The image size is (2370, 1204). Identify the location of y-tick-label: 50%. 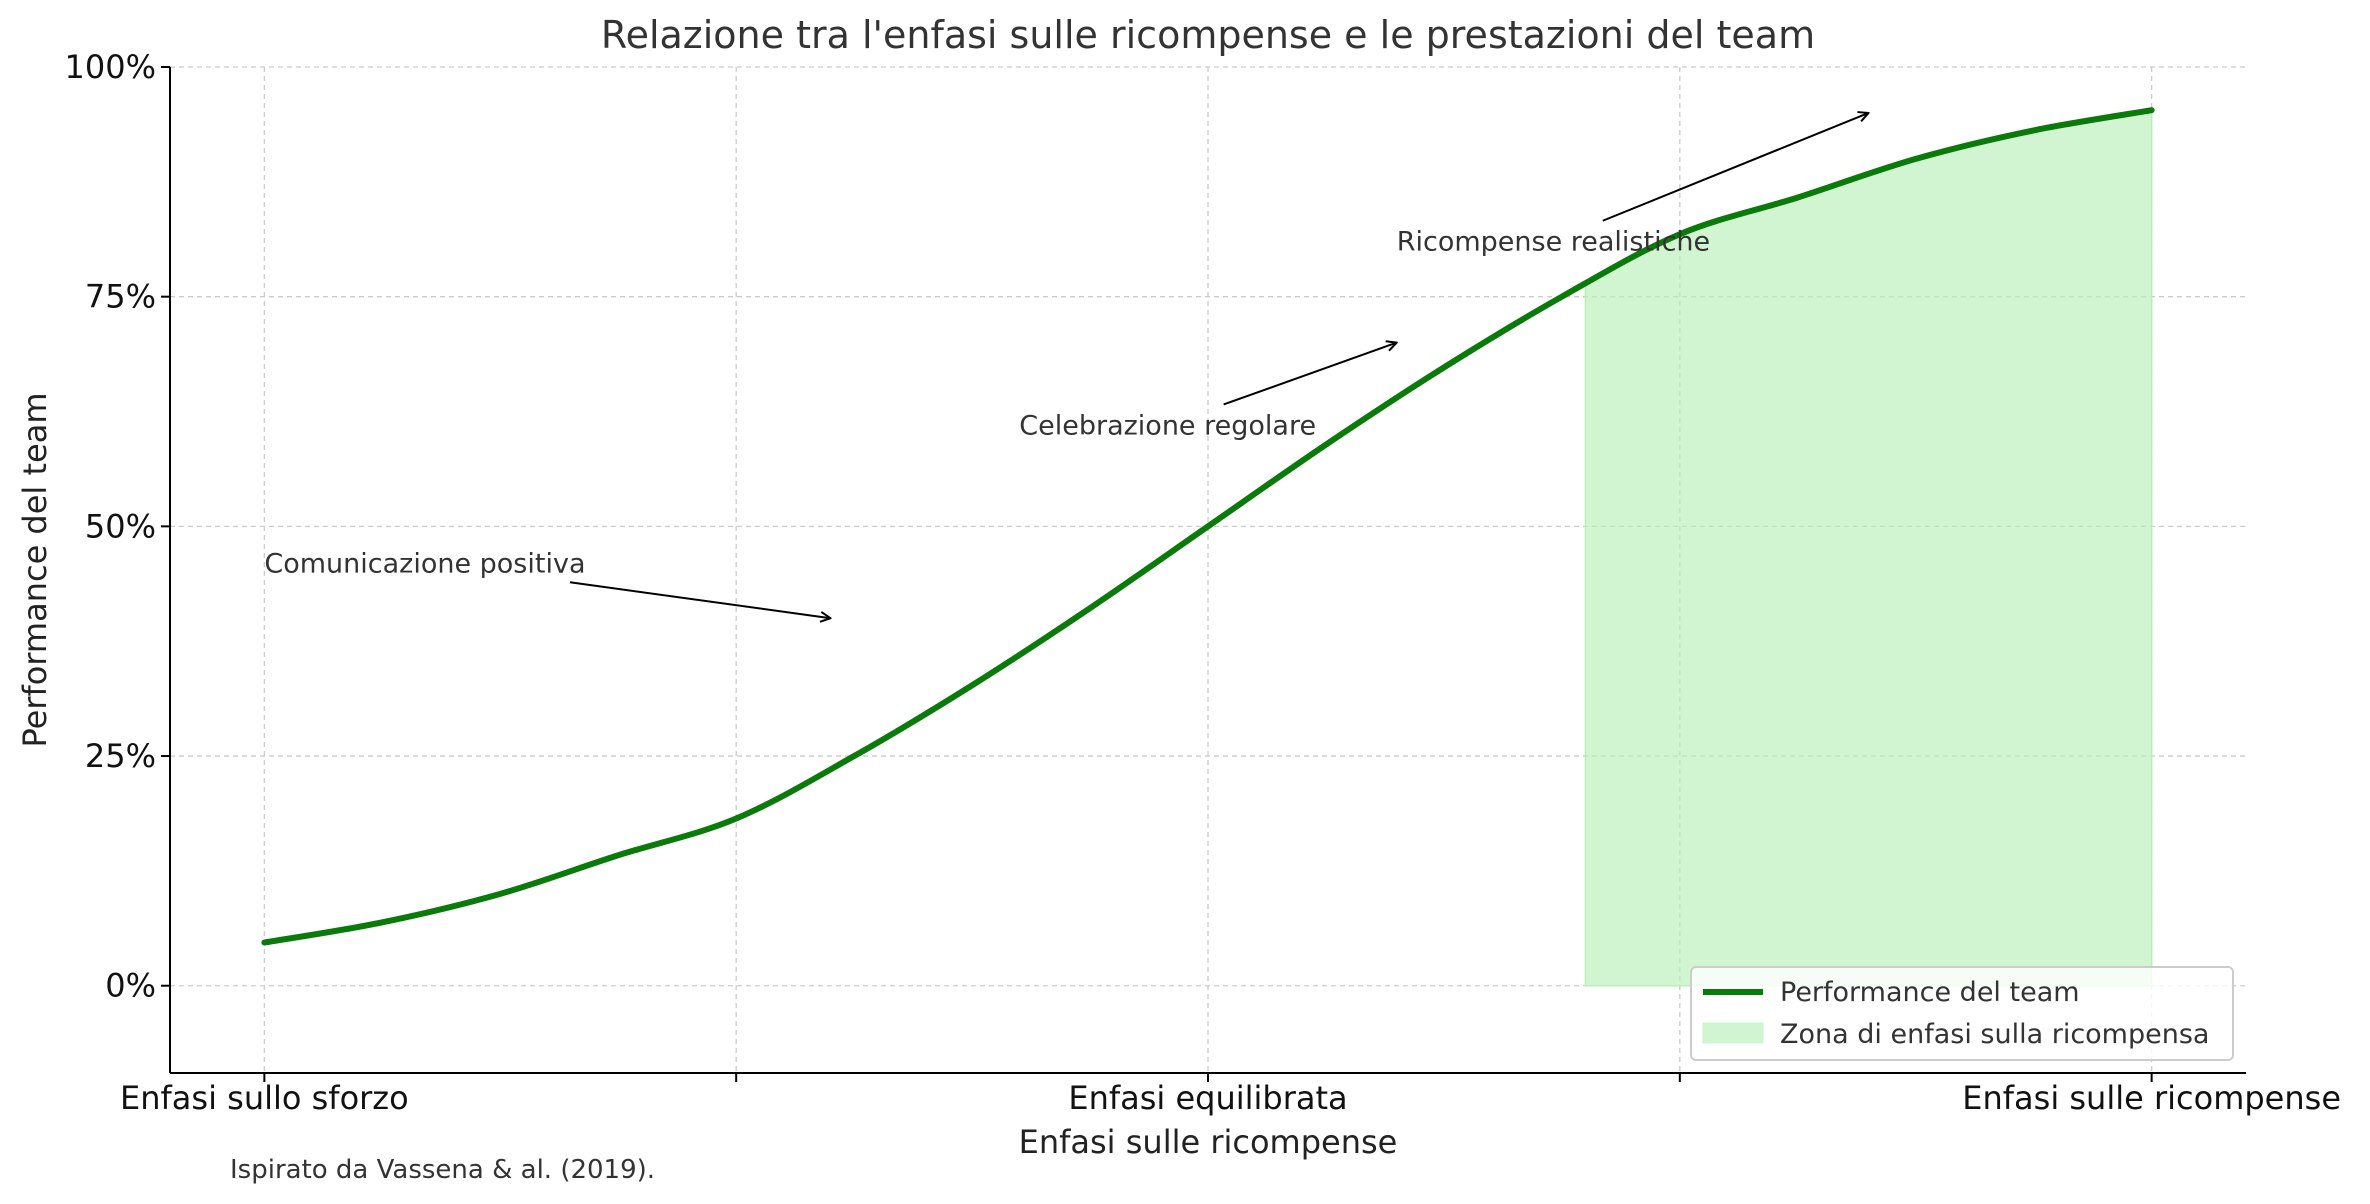
(120, 526).